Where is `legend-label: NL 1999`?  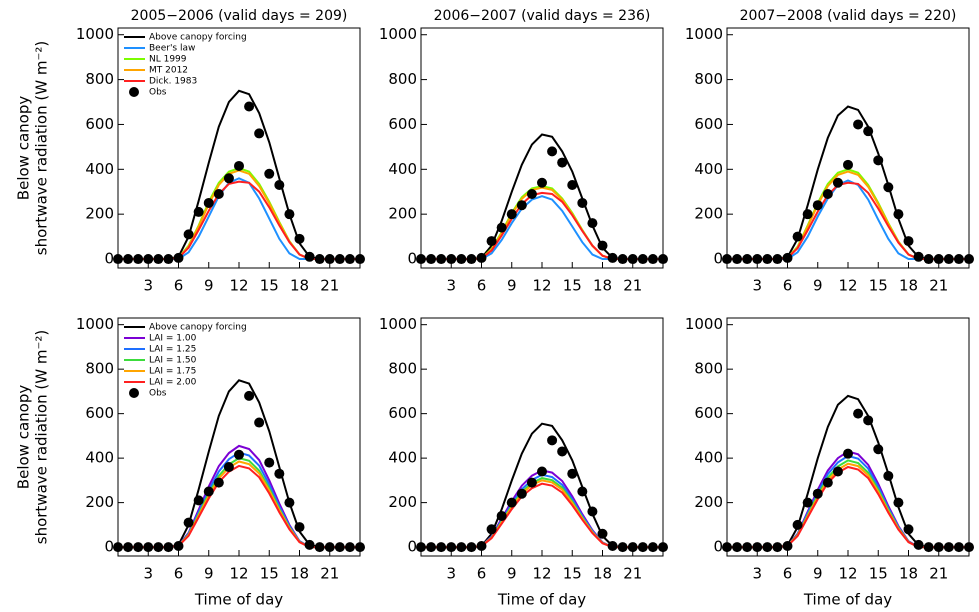
legend-label: NL 1999 is located at coordinates (168, 60).